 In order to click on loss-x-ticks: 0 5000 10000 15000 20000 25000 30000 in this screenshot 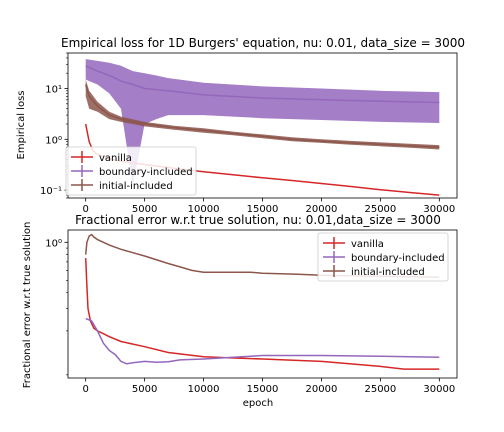, I will do `click(268, 206)`.